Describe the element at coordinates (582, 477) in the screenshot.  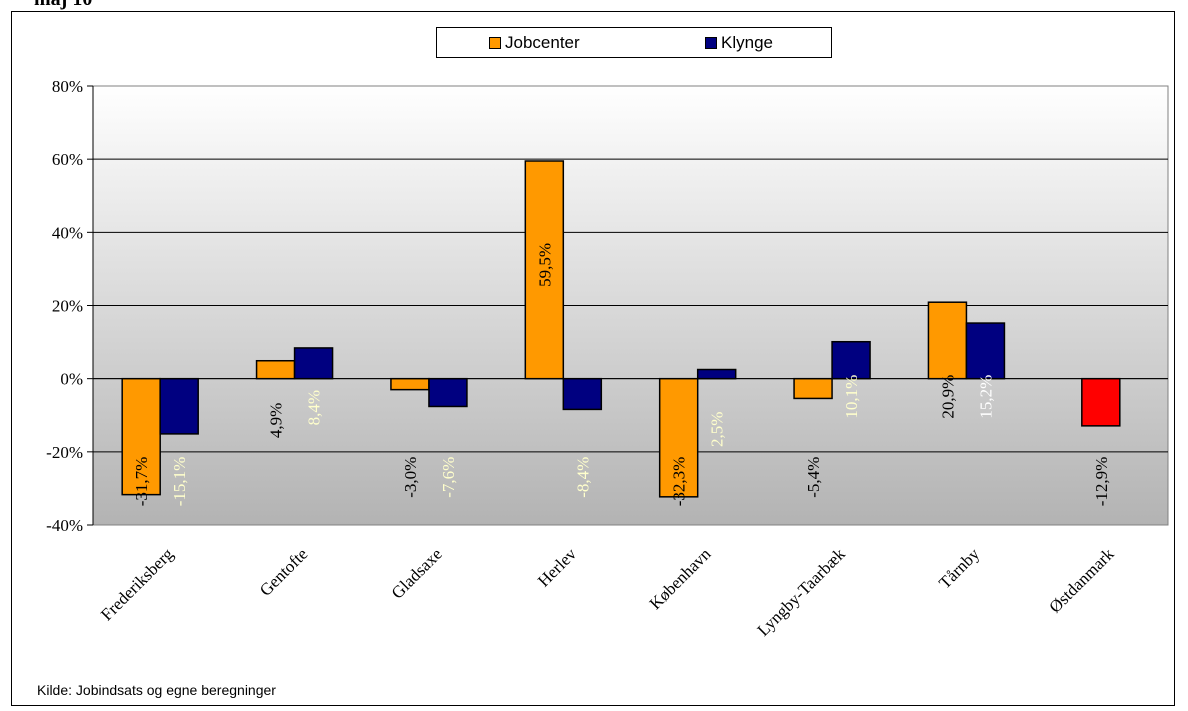
I see `data-label-klynge-4: -8,4%` at that location.